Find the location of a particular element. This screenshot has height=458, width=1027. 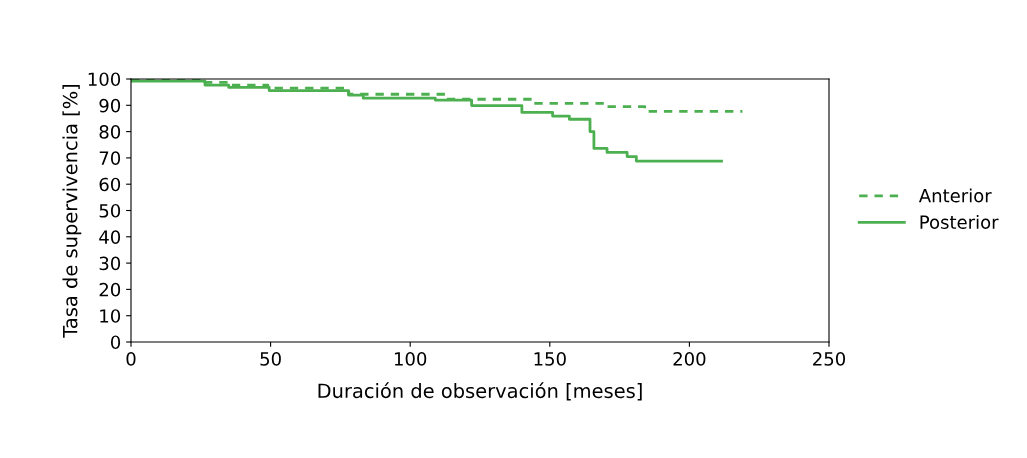

y-tick-label: 100 is located at coordinates (104, 79).